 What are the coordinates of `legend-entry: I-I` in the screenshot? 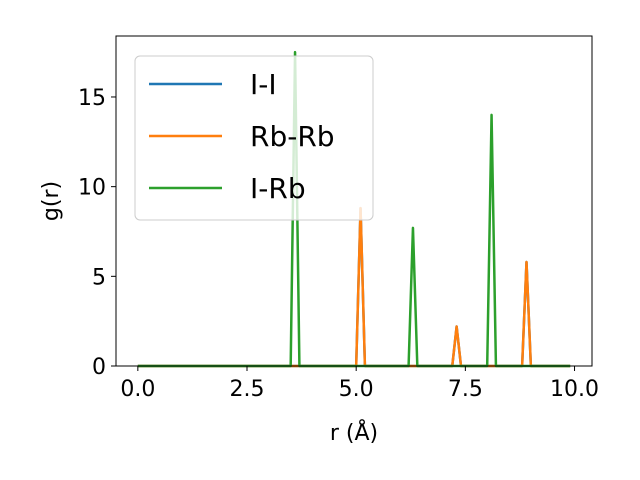 It's located at (263, 84).